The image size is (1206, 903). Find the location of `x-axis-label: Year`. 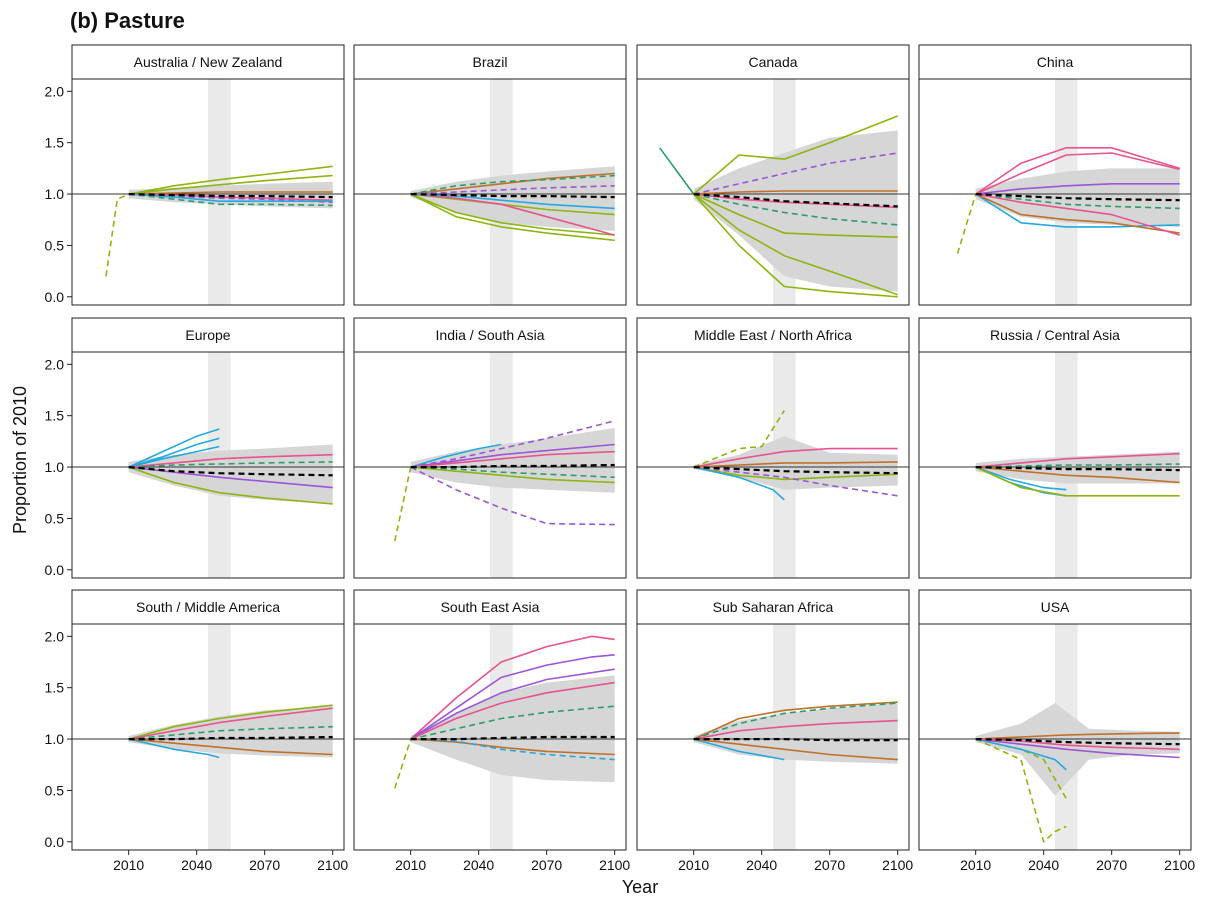

x-axis-label: Year is located at coordinates (640, 887).